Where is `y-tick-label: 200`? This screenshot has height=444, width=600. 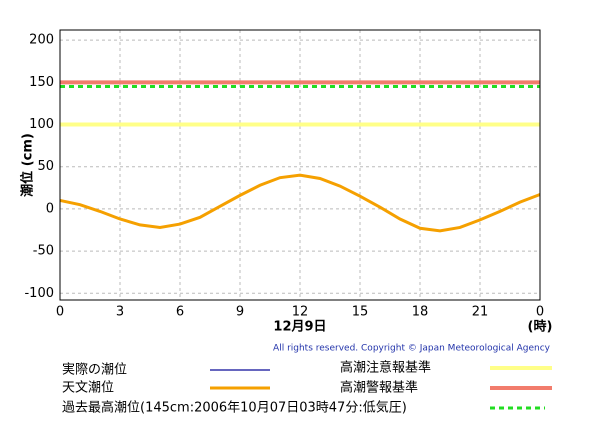 y-tick-label: 200 is located at coordinates (41, 40).